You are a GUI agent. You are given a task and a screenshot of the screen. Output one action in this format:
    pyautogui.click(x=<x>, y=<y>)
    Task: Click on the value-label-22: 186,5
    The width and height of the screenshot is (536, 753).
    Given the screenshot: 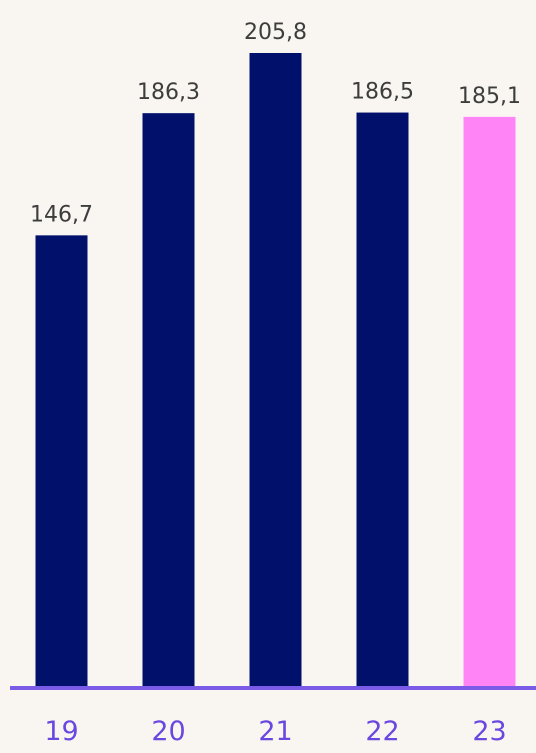 What is the action you would take?
    pyautogui.click(x=382, y=92)
    